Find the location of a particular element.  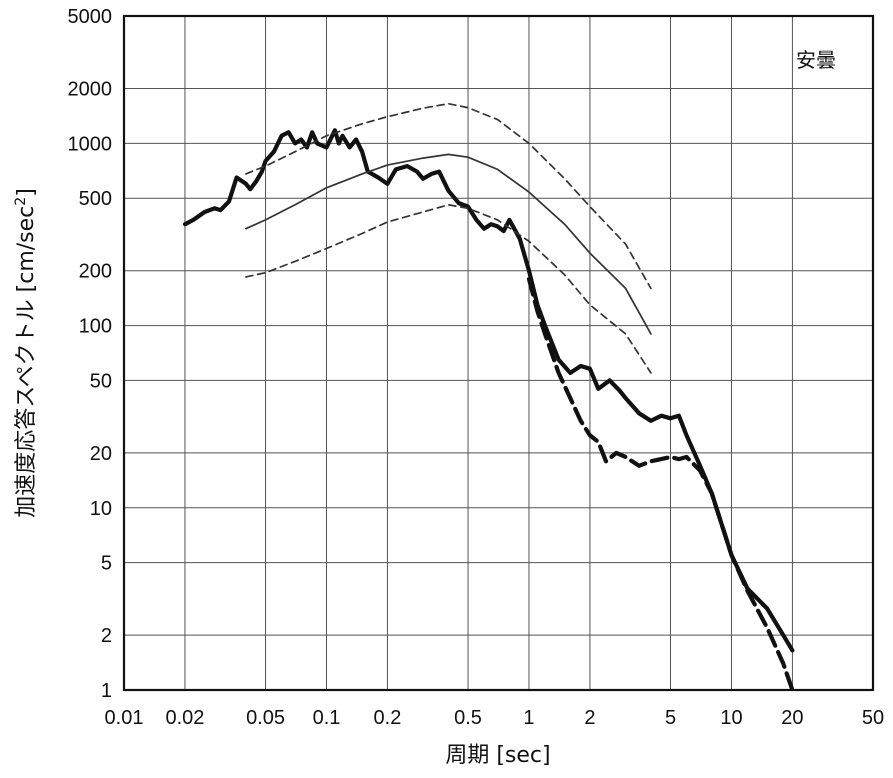

x-tick-label: 0.02 is located at coordinates (184, 718).